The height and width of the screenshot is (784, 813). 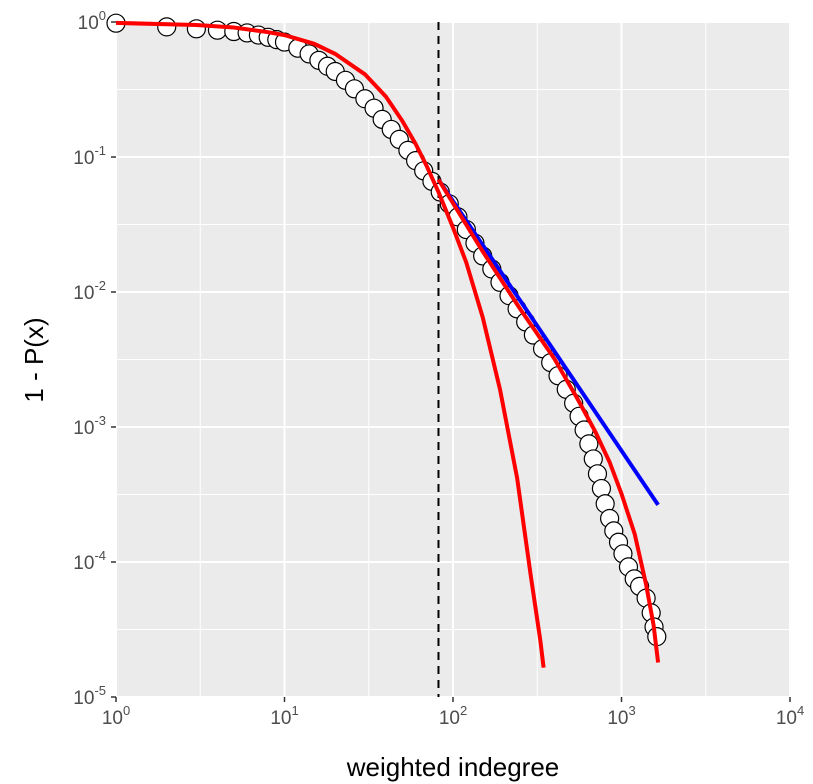 I want to click on x-axis-title: weighted indegree, so click(x=453, y=767).